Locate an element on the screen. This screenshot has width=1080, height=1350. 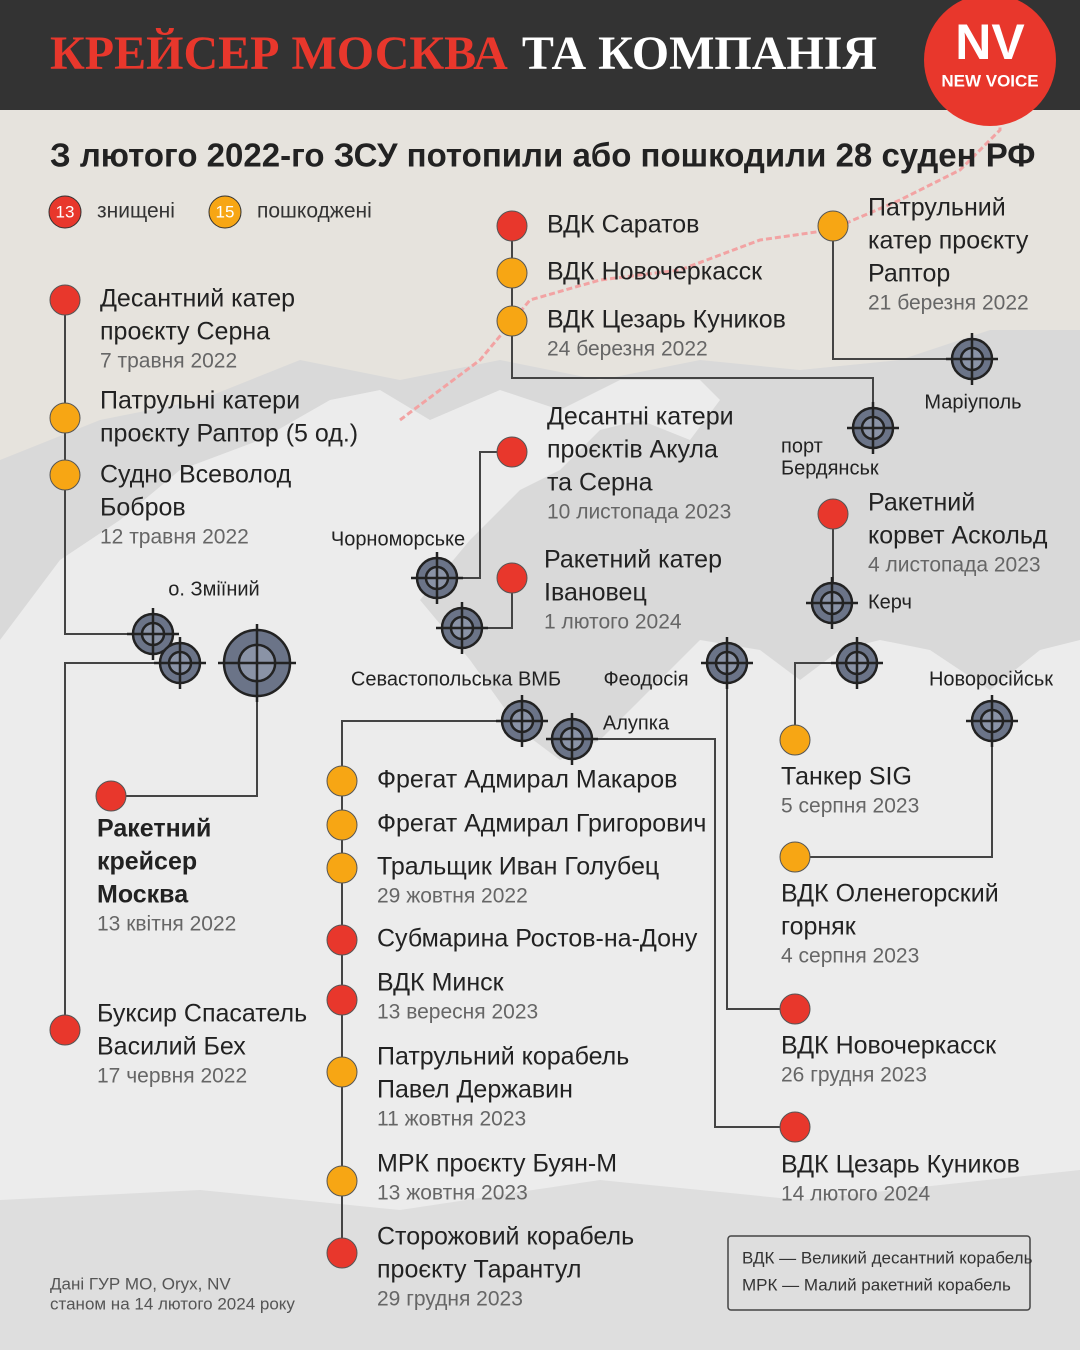
ship-date: 21 березня 2022 is located at coordinates (948, 303).